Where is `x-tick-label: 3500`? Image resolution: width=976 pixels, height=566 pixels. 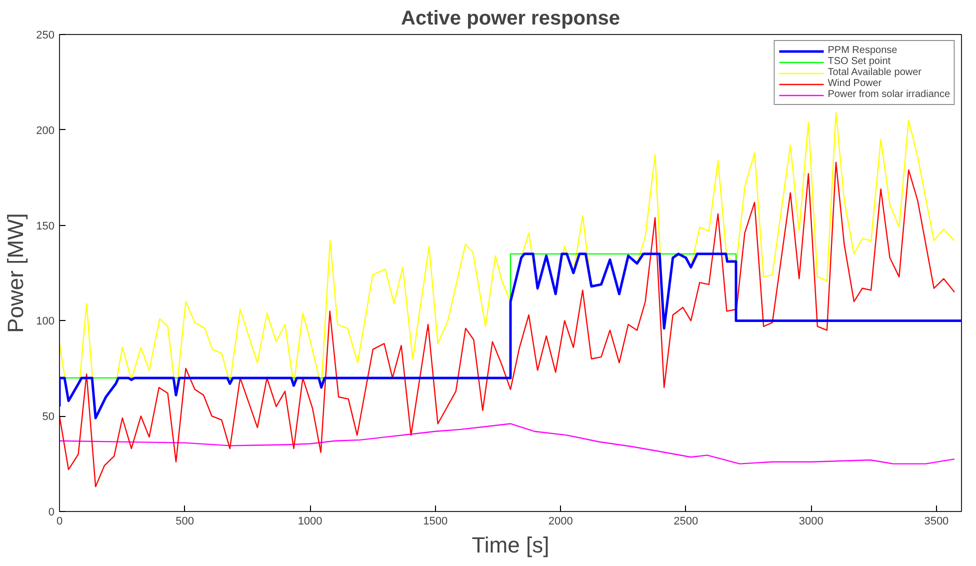
x-tick-label: 3500 is located at coordinates (936, 522).